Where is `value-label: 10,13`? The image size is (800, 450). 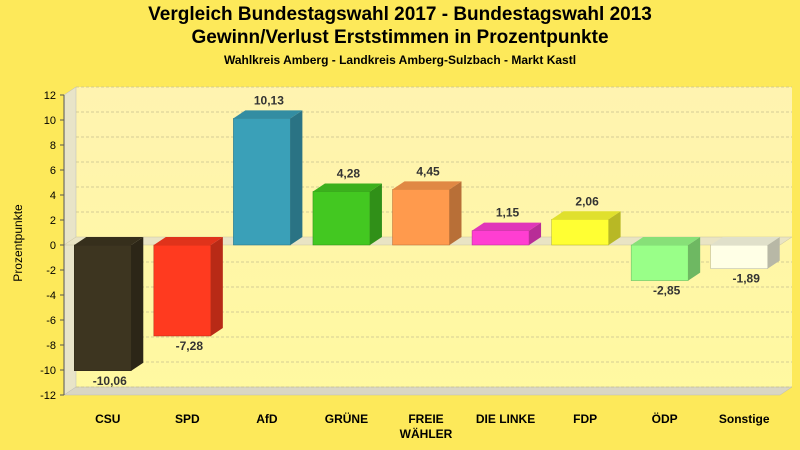
value-label: 10,13 is located at coordinates (269, 100).